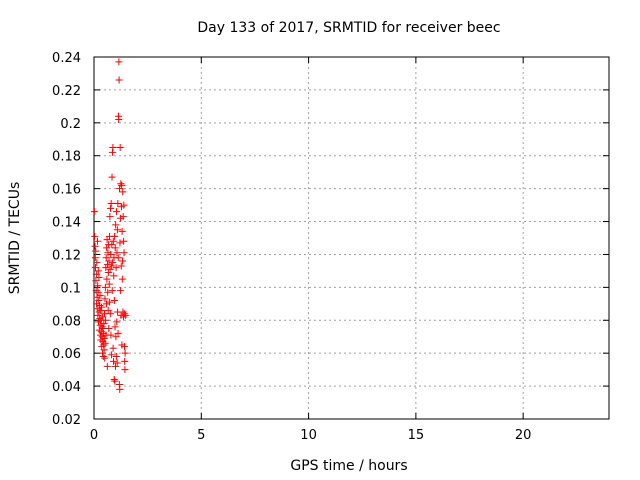  Describe the element at coordinates (66, 157) in the screenshot. I see `y-tick-label: 0.18` at that location.